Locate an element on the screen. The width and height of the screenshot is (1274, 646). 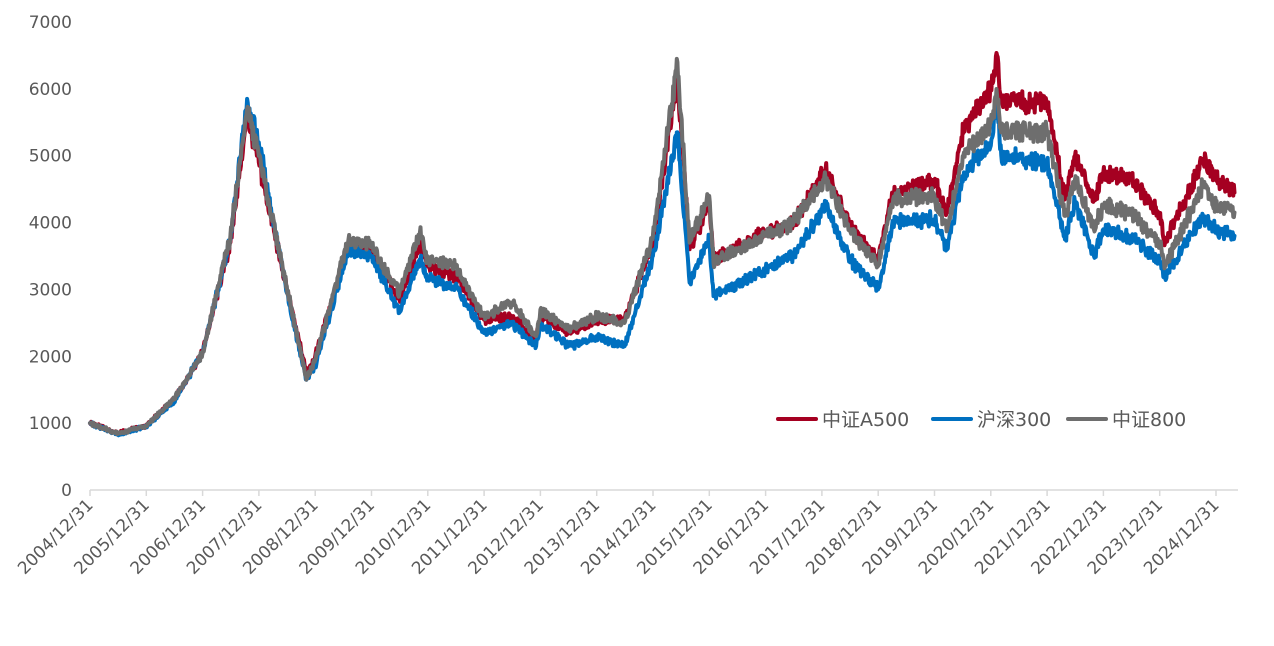
y-tick-label: 0 is located at coordinates (66, 491).